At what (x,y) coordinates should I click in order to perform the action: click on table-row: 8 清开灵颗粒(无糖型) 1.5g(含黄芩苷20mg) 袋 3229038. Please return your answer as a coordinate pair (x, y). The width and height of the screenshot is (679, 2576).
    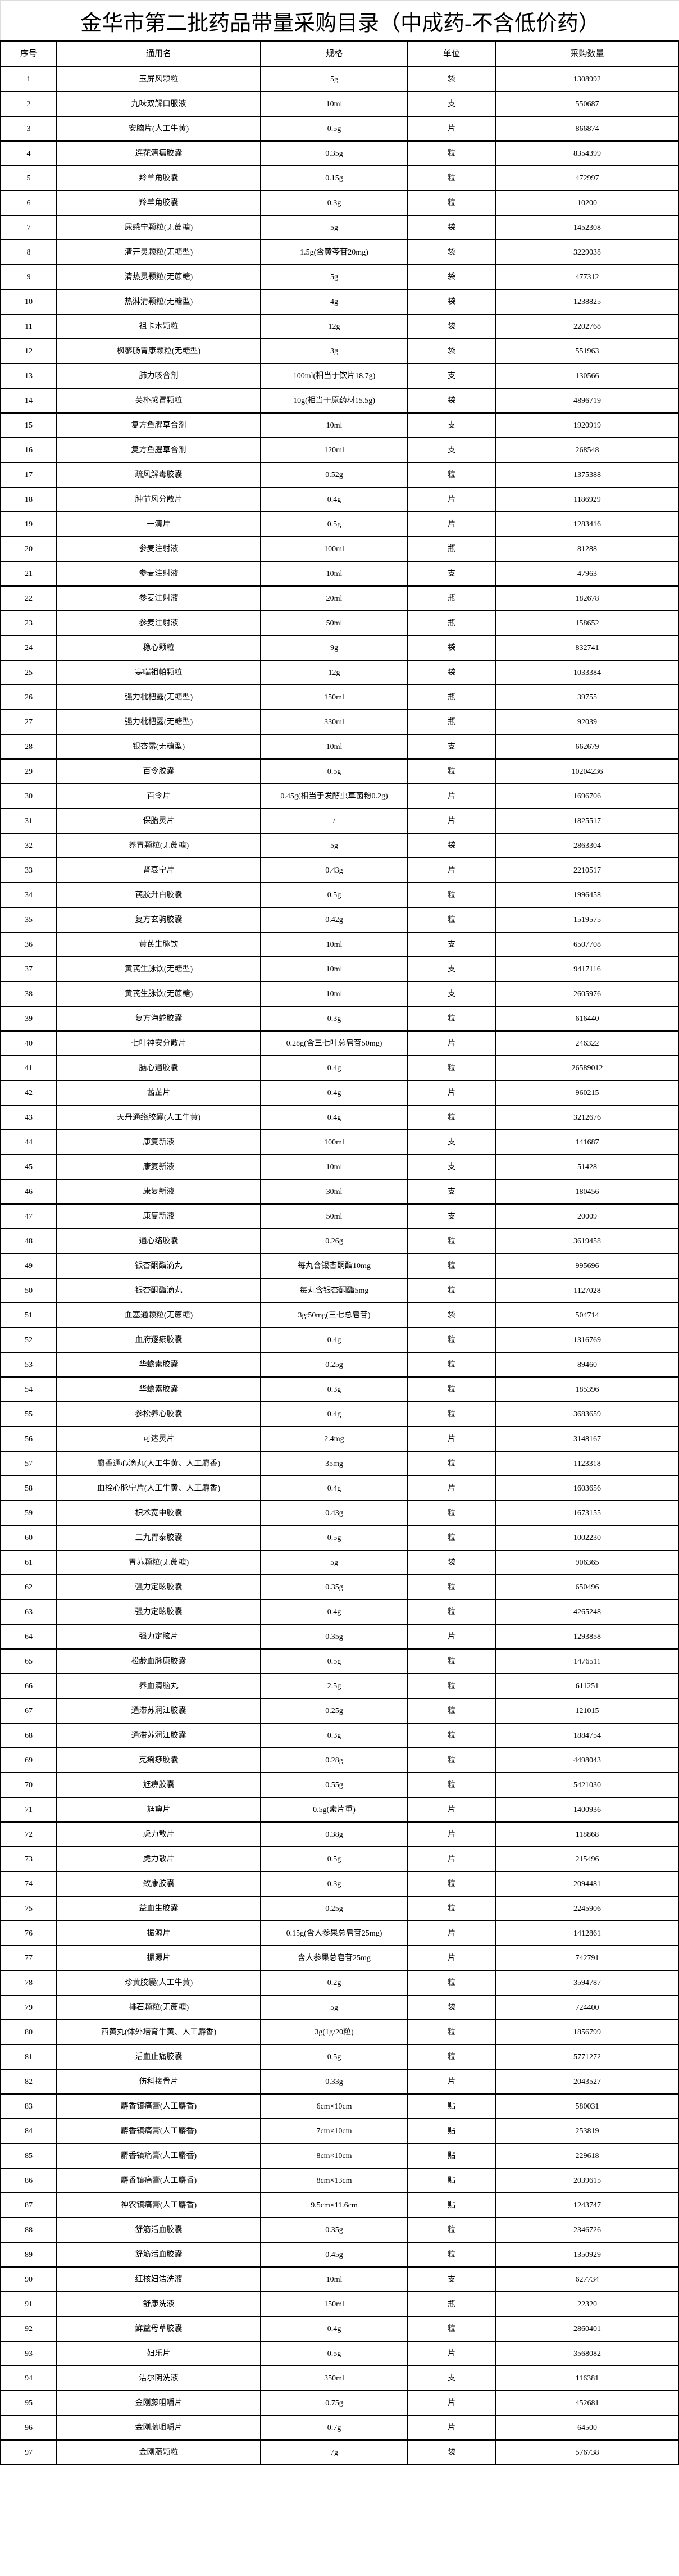
    Looking at the image, I should click on (339, 252).